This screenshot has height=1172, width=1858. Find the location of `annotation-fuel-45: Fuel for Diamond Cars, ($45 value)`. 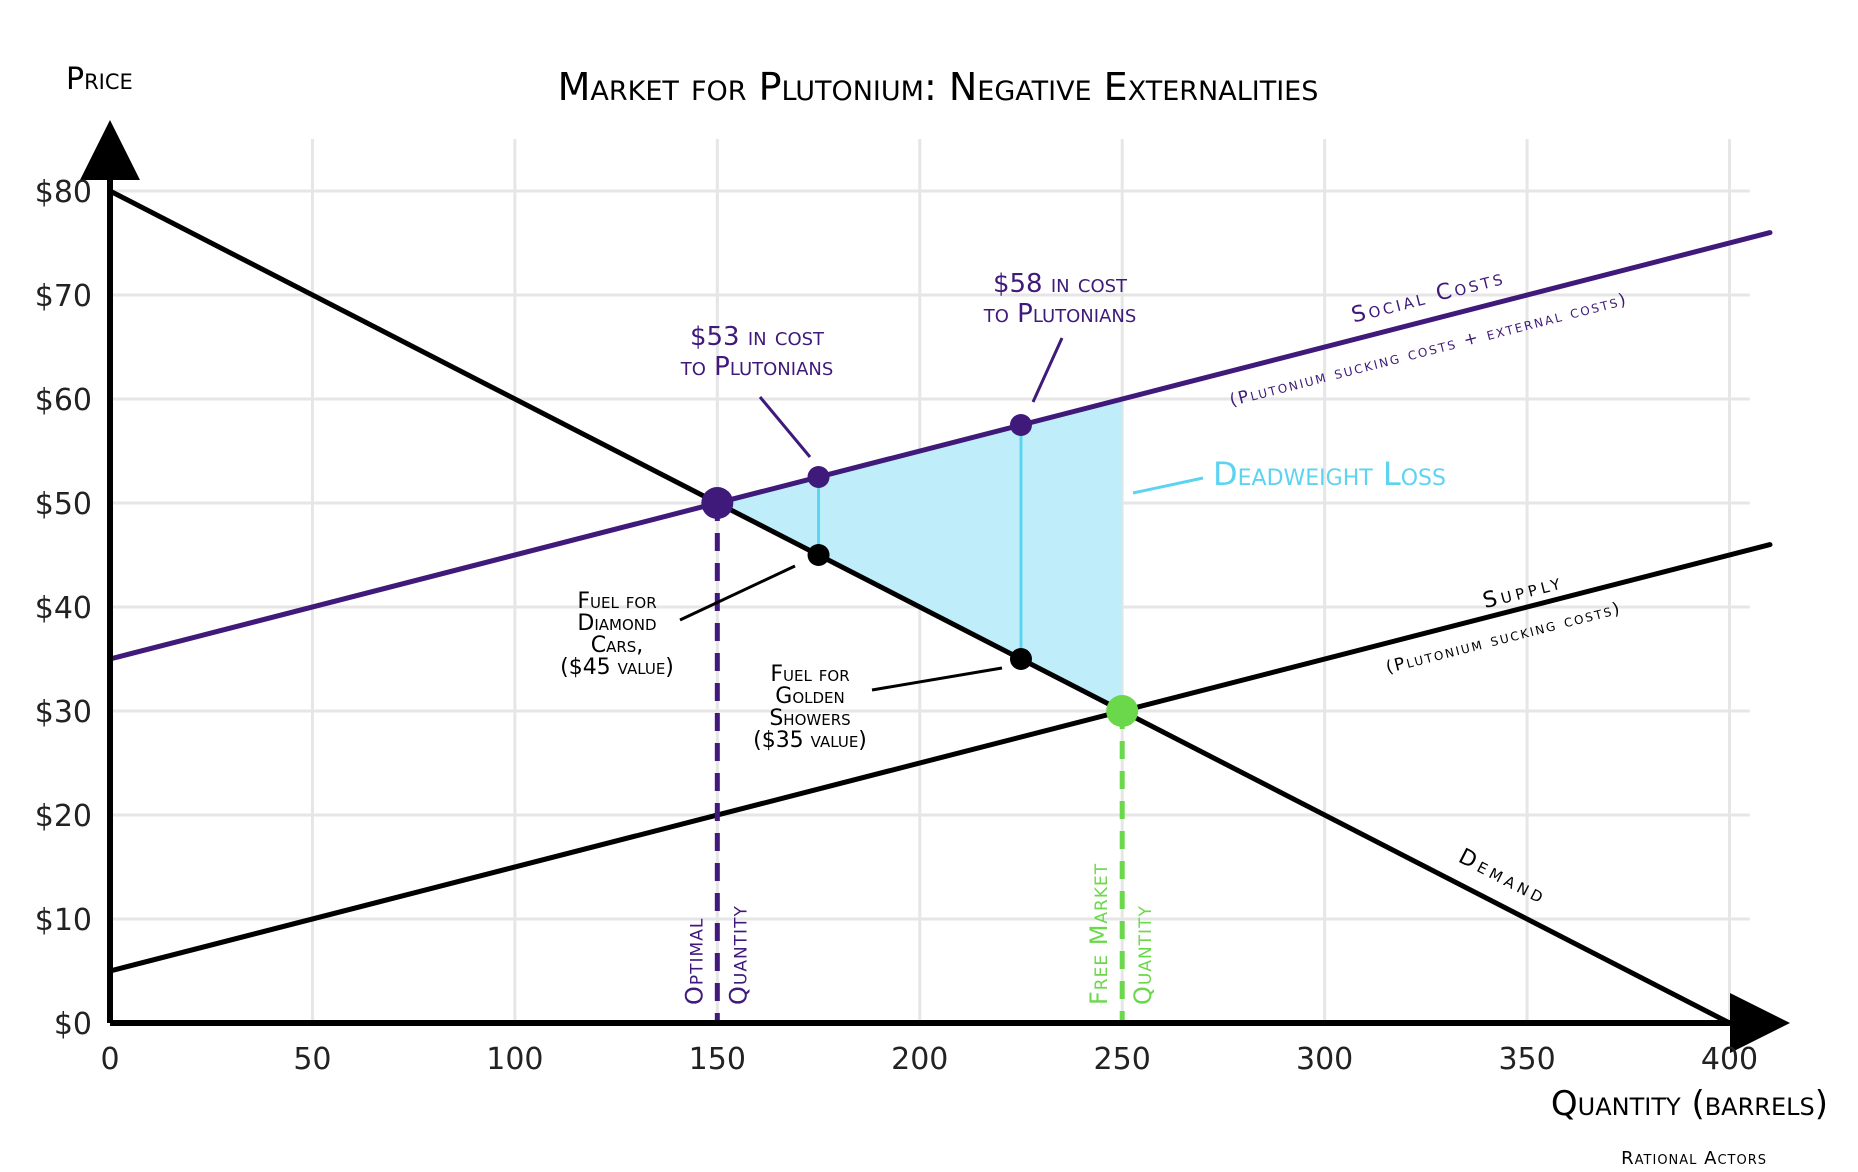

annotation-fuel-45: Fuel for Diamond Cars, ($45 value) is located at coordinates (617, 634).